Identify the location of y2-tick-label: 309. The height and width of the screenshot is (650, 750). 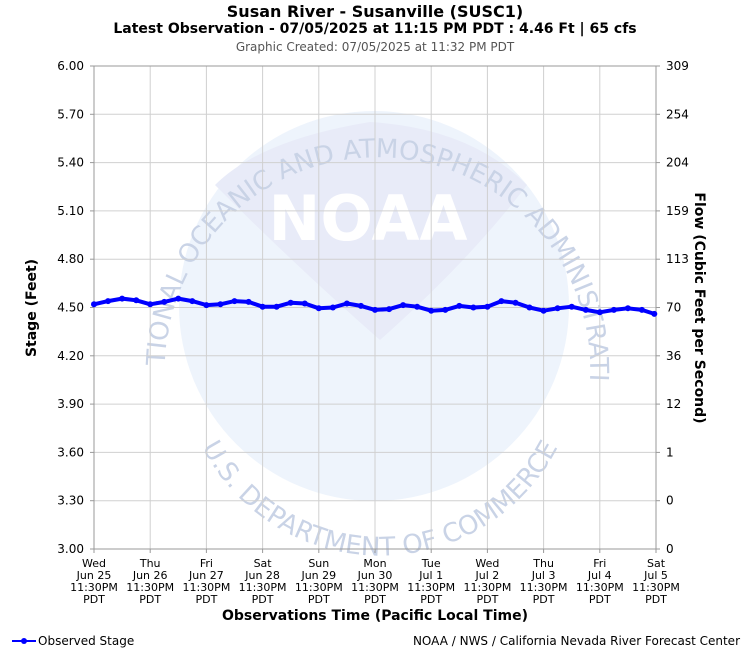
(677, 66).